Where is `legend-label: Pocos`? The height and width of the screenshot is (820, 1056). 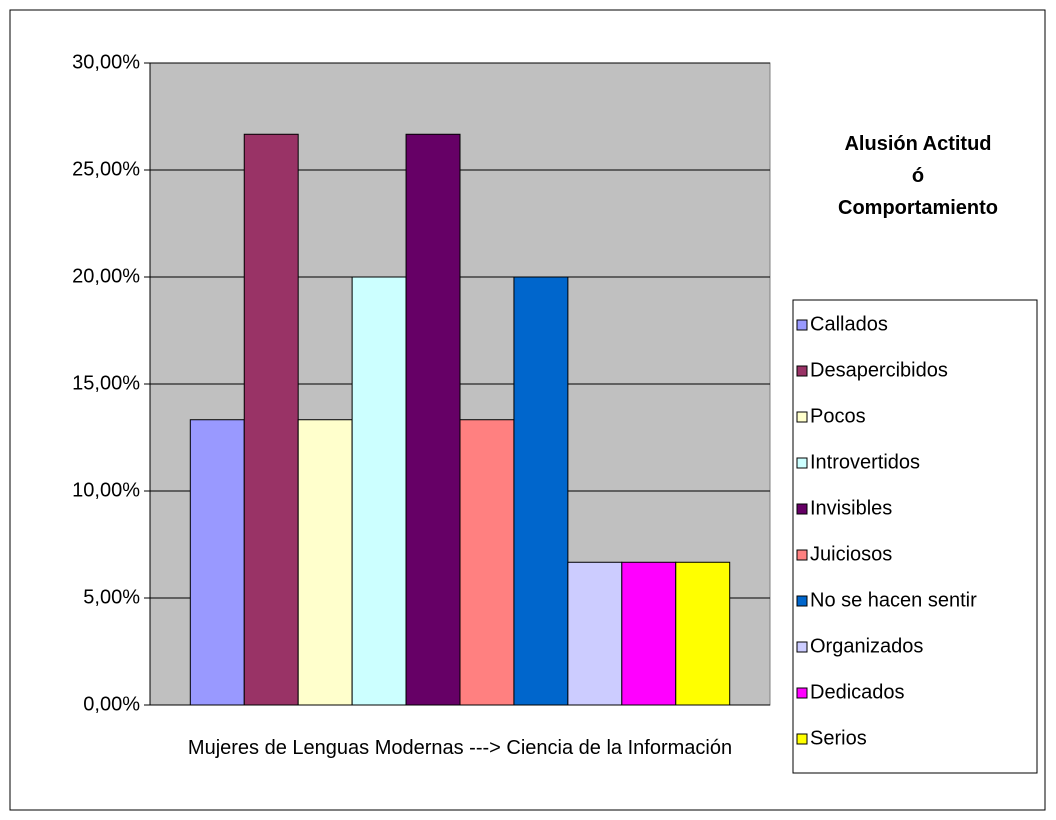
legend-label: Pocos is located at coordinates (838, 416).